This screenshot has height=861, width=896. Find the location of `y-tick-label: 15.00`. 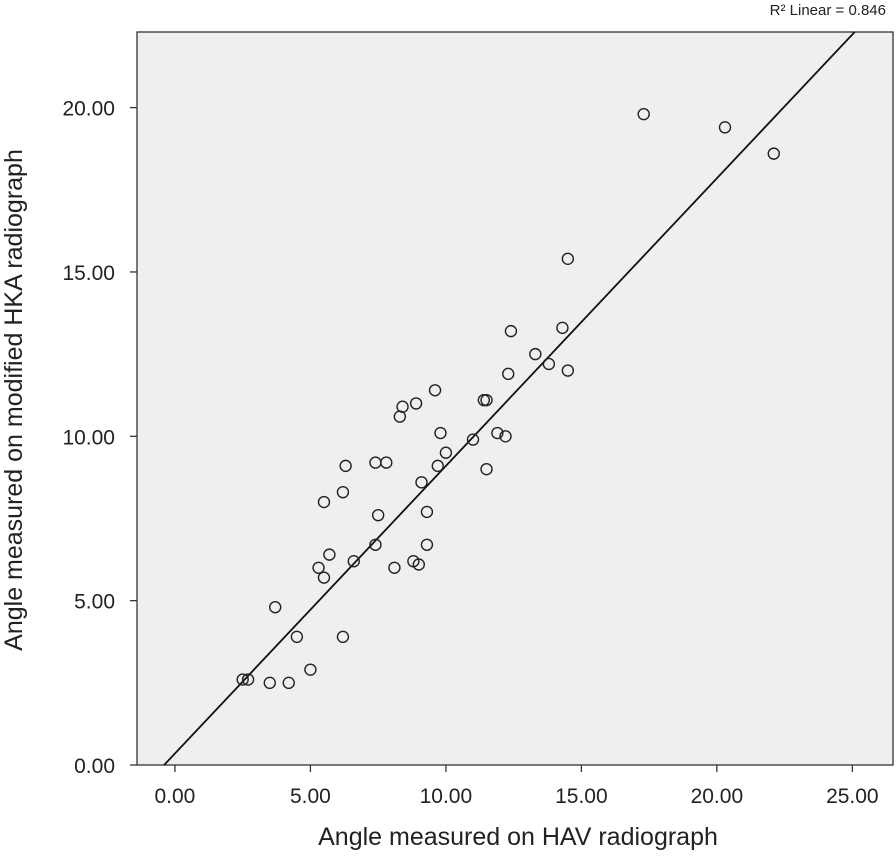

y-tick-label: 15.00 is located at coordinates (88, 273).